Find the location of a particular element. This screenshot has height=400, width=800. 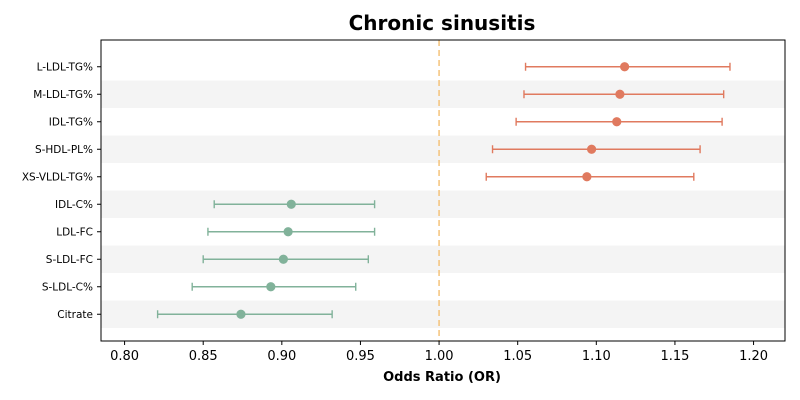

y-tick-label: XS-VLDL-TG% is located at coordinates (57, 178).